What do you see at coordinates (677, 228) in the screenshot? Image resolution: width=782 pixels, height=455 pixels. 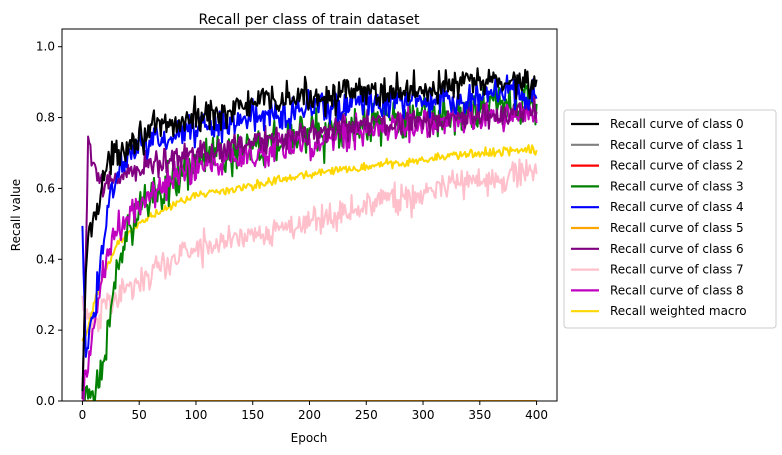 I see `legend-label: Recall curve of class 5` at bounding box center [677, 228].